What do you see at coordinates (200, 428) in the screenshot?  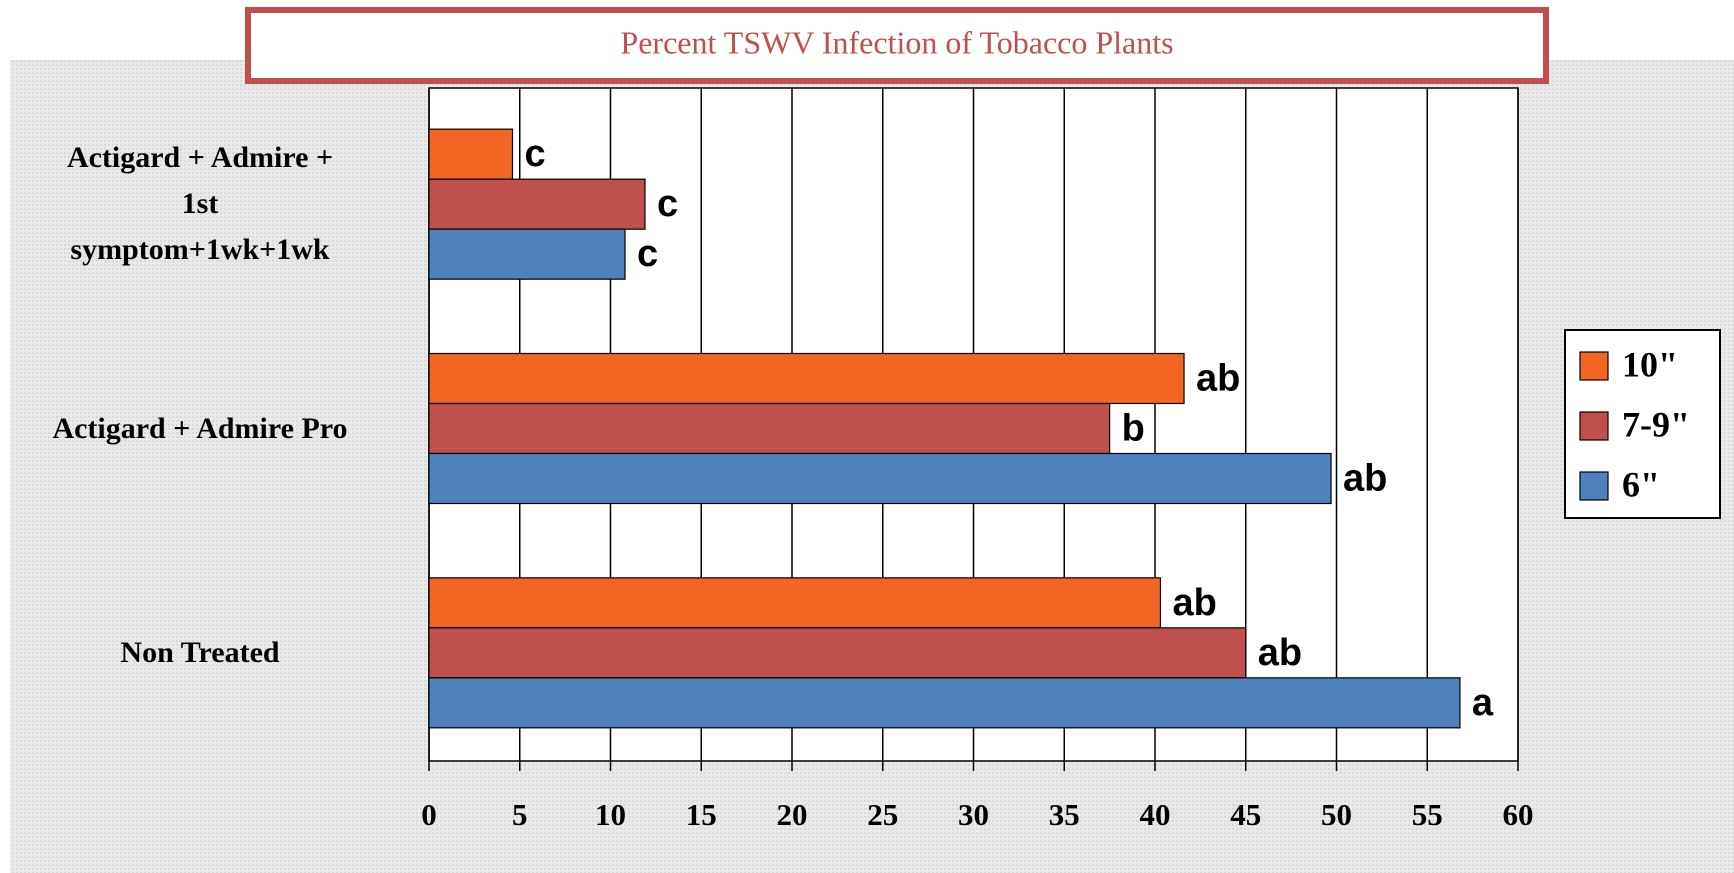 I see `y-tick-label: Actigard + Admire Pro` at bounding box center [200, 428].